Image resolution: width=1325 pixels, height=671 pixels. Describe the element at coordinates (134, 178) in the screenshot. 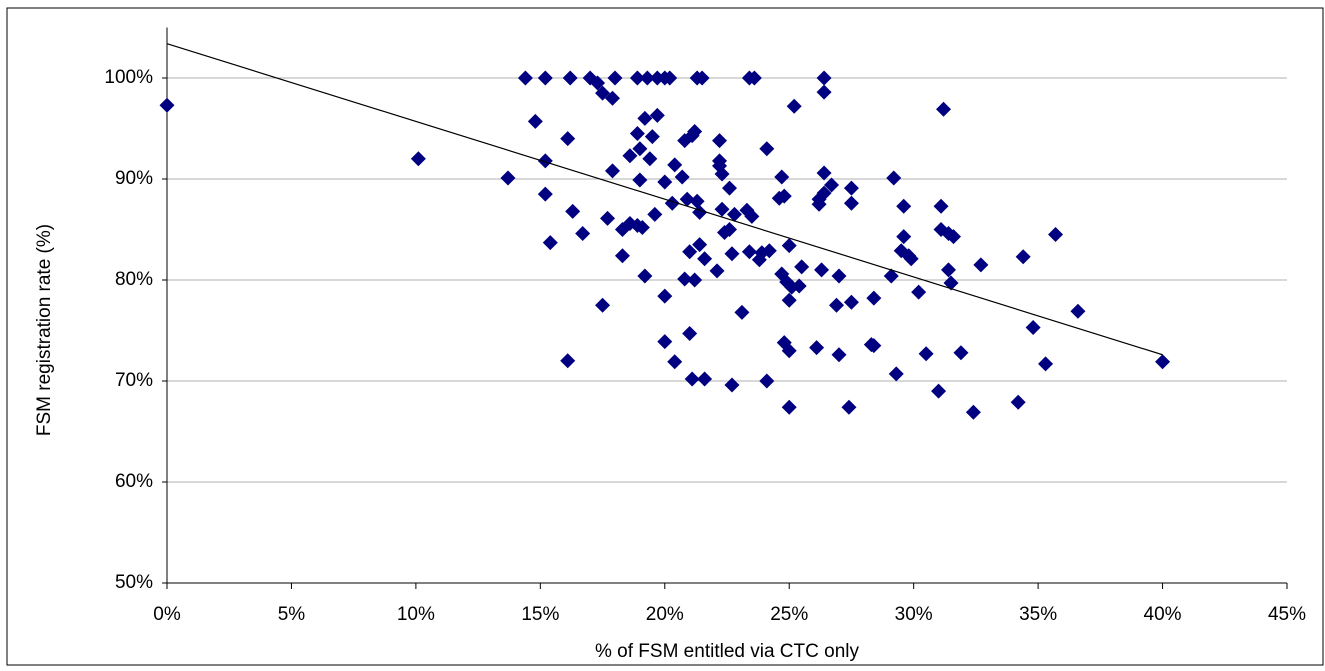

I see `y-tick-label: 90%` at that location.